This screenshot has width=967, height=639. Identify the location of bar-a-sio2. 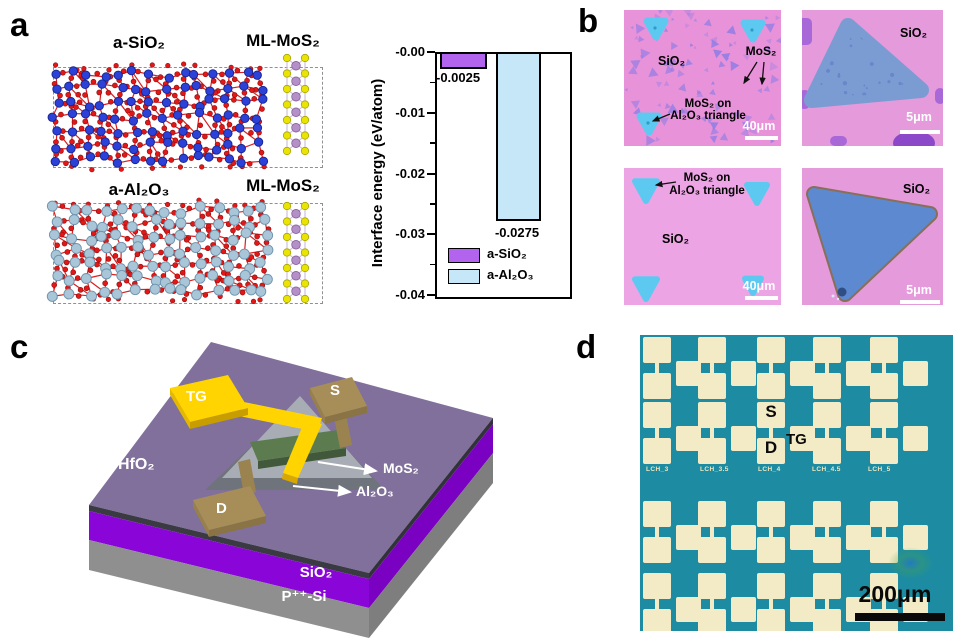
(463, 61).